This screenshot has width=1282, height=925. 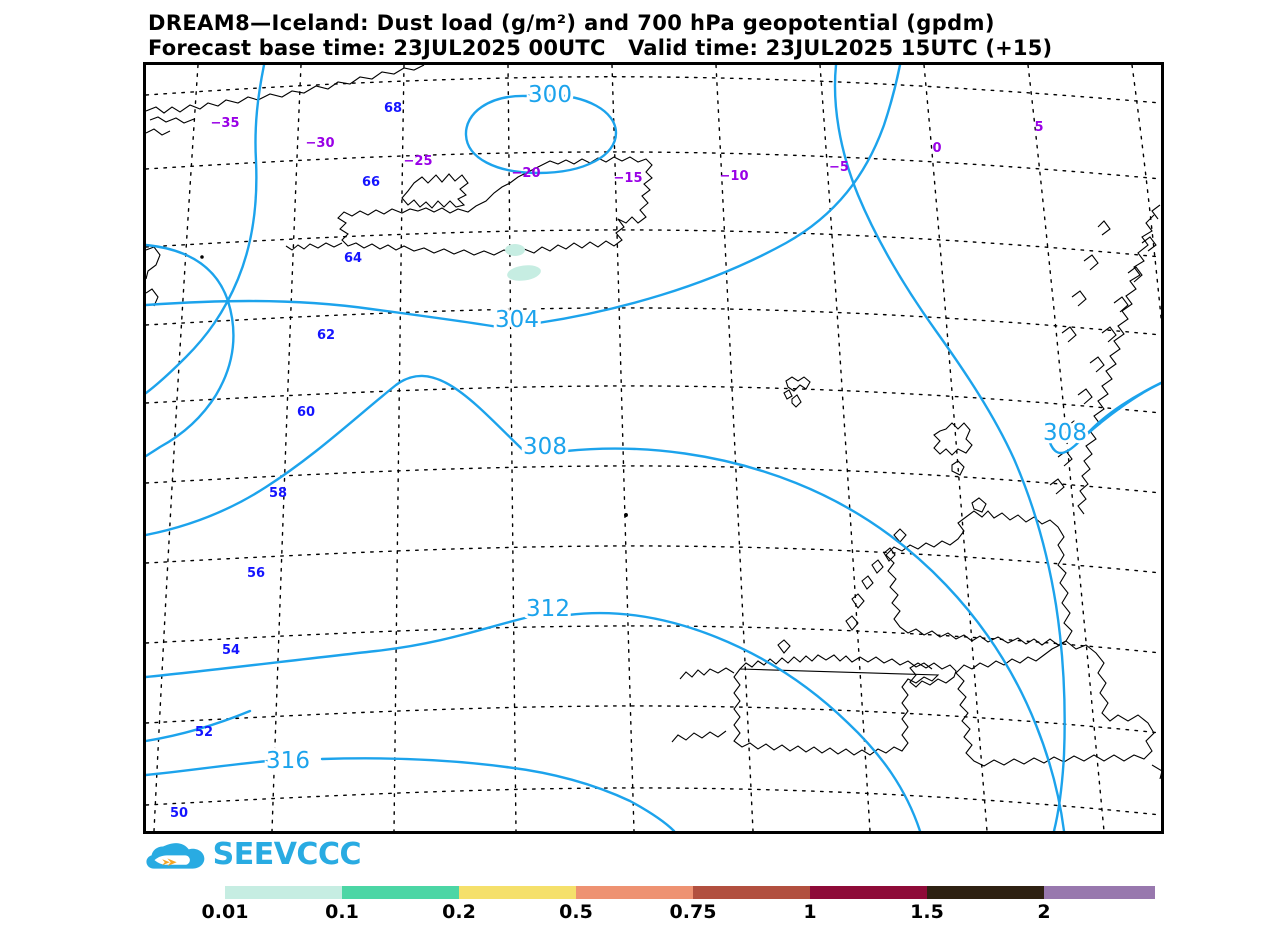 I want to click on colorbar-tick-label: 2, so click(x=1044, y=912).